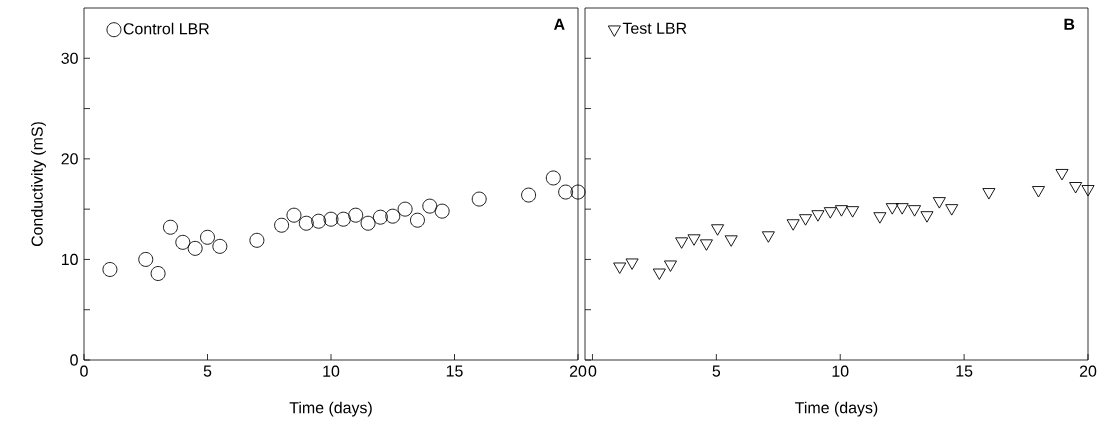 This screenshot has height=442, width=1104. Describe the element at coordinates (69, 159) in the screenshot. I see `y-tick-label: 20` at that location.